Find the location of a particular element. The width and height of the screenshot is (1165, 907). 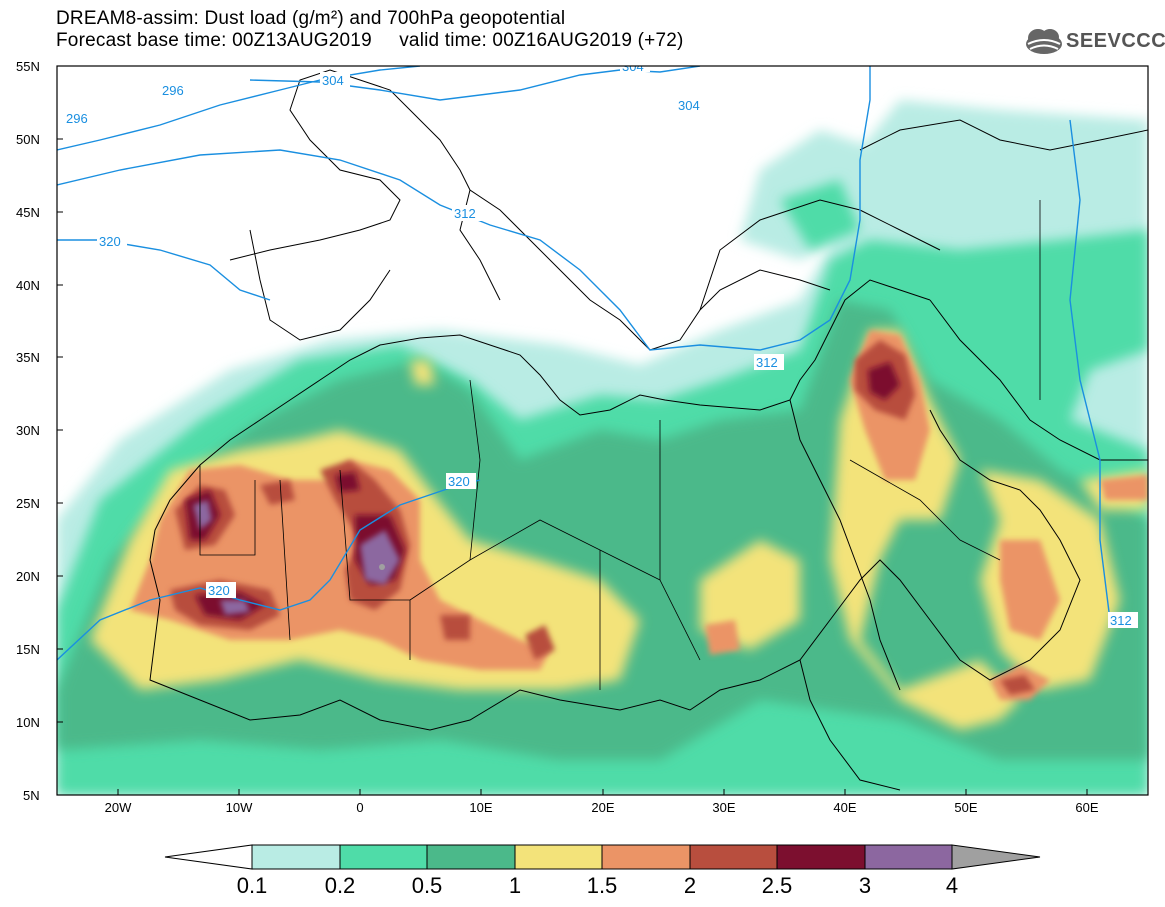

lon-tick-label: 60E is located at coordinates (1086, 807).